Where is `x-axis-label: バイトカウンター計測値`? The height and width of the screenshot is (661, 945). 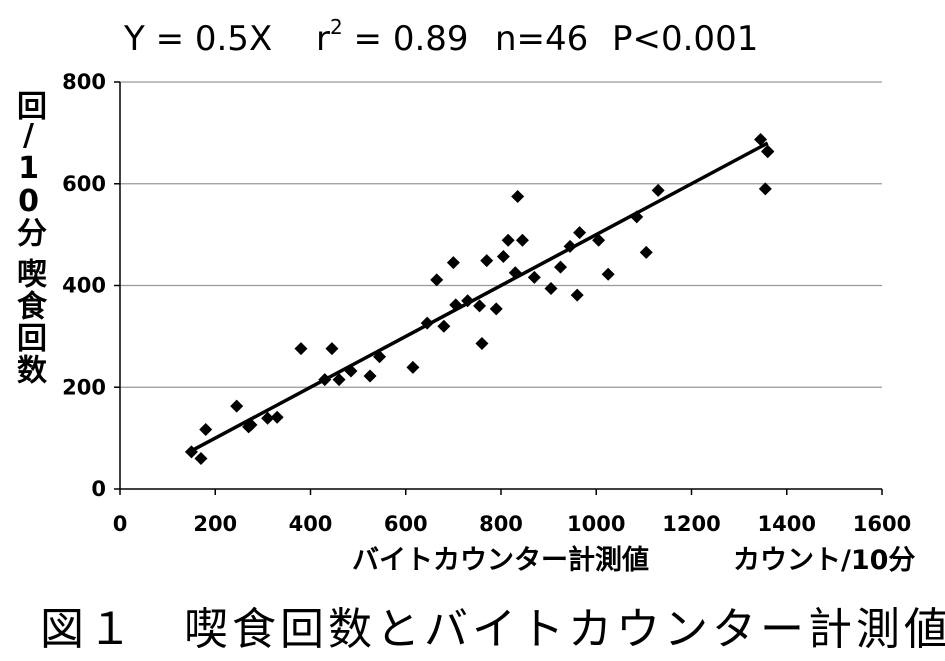
x-axis-label: バイトカウンター計測値 is located at coordinates (500, 560).